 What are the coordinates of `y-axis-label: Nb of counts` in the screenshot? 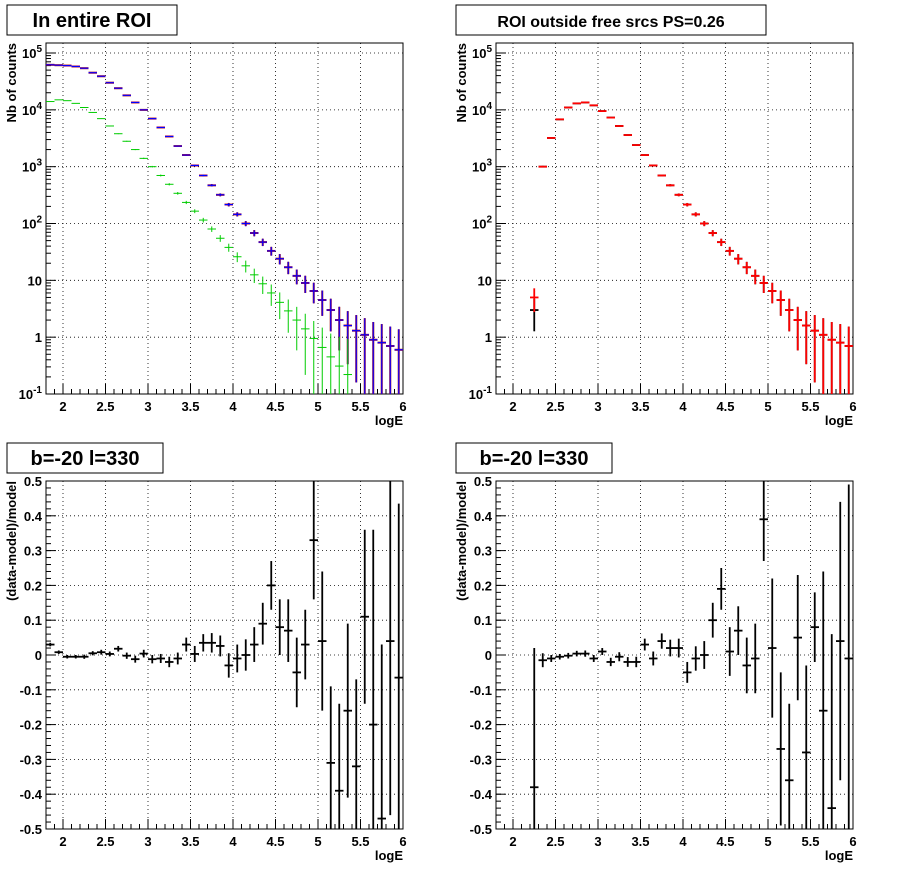 It's located at (11, 82).